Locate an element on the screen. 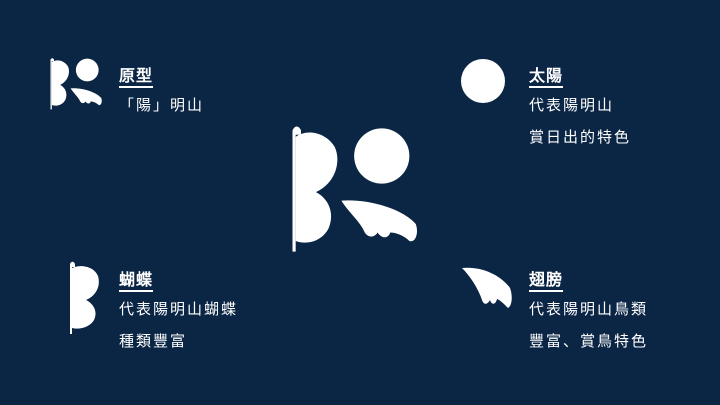 The height and width of the screenshot is (405, 720). prototype-title: 原型 is located at coordinates (136, 75).